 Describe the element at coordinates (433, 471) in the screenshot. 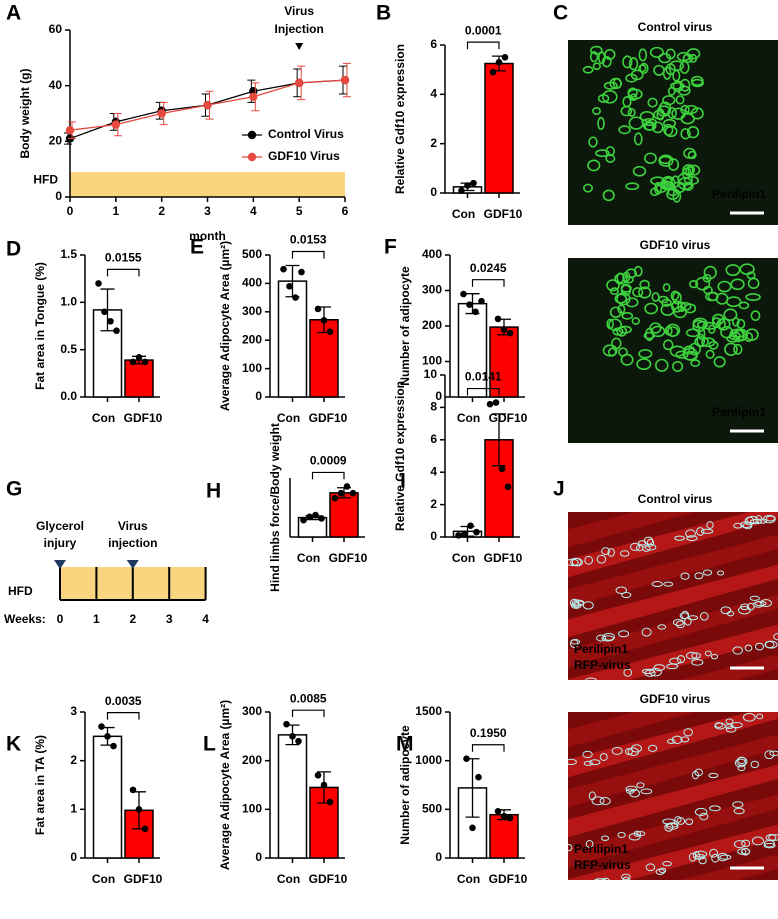

I see `y-tick-label: 4` at that location.